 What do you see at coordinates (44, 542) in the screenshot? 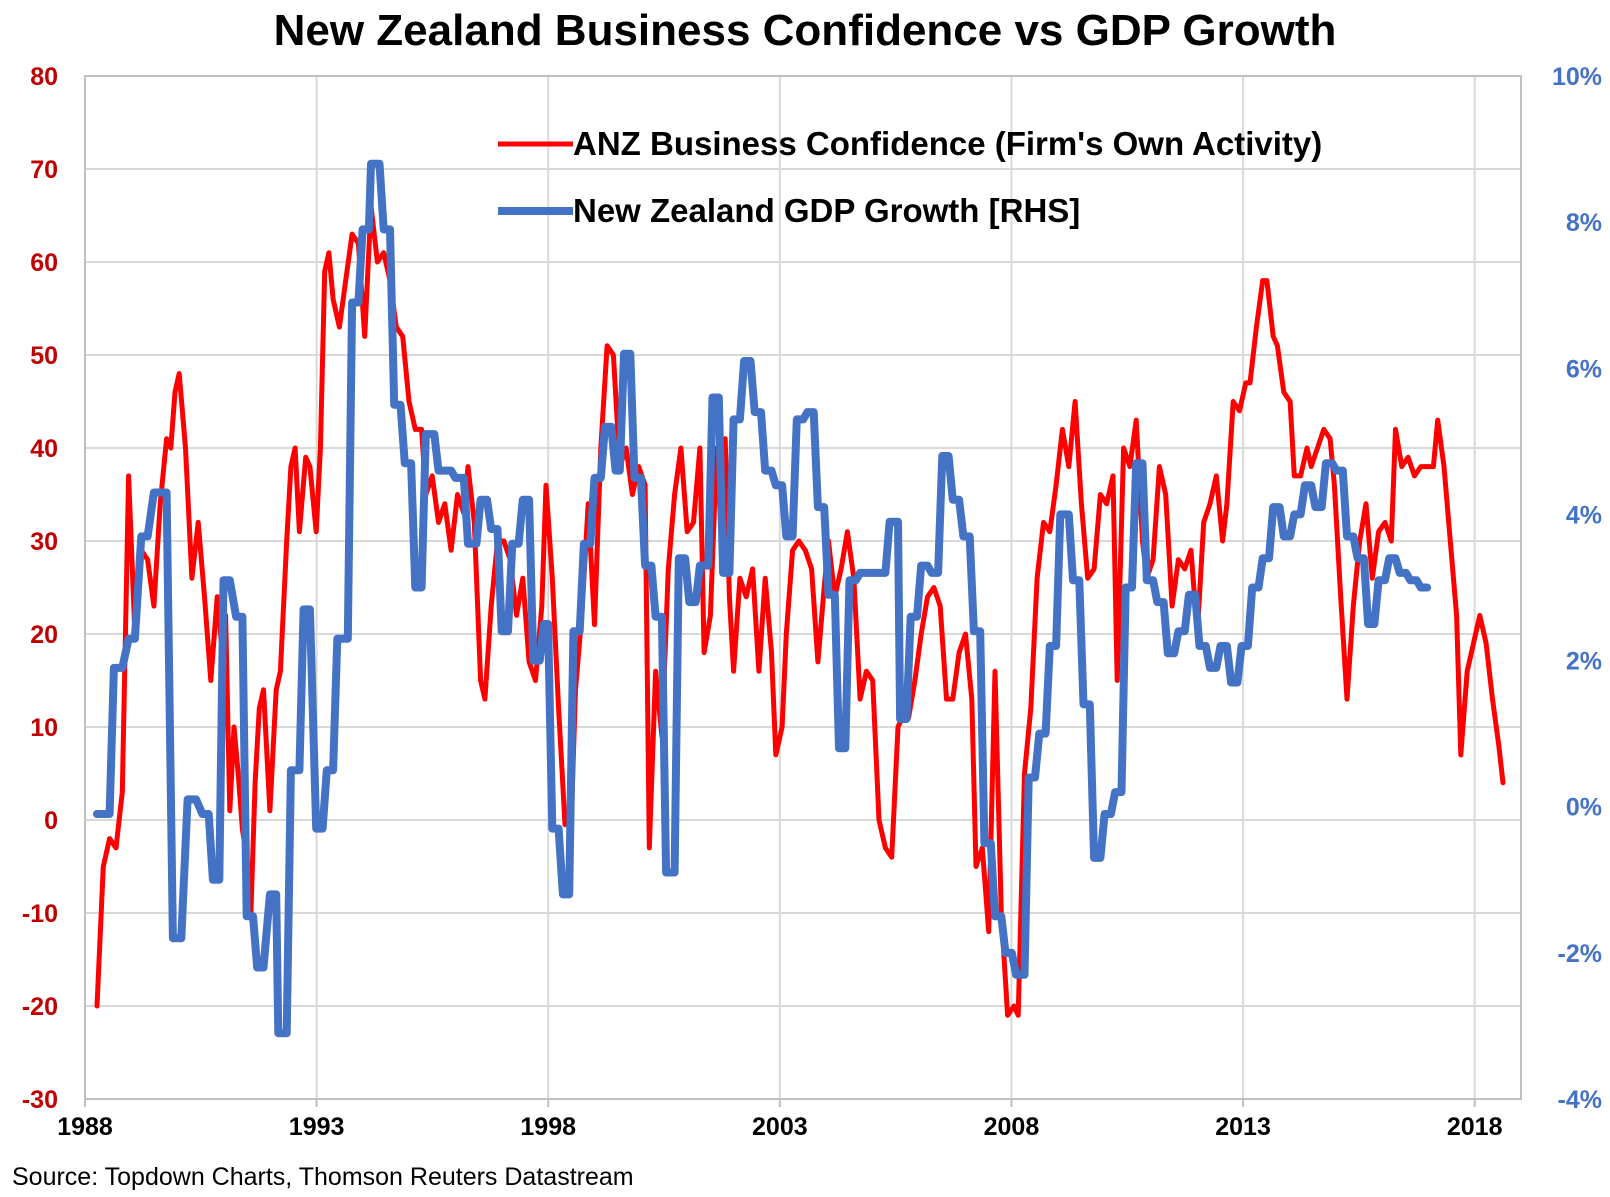
I see `left-tick-label: 30` at bounding box center [44, 542].